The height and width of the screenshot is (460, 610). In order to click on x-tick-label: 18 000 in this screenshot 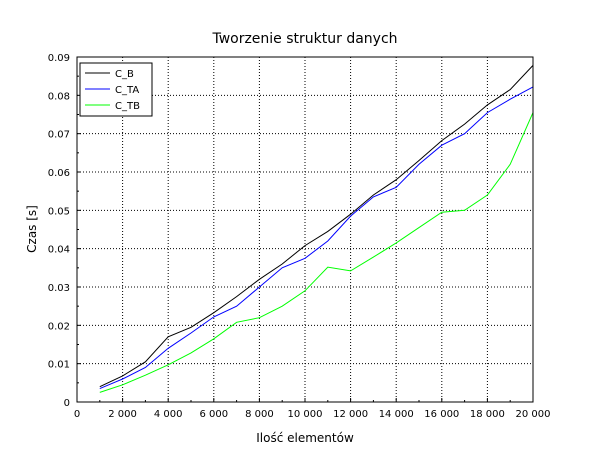, I will do `click(487, 414)`.